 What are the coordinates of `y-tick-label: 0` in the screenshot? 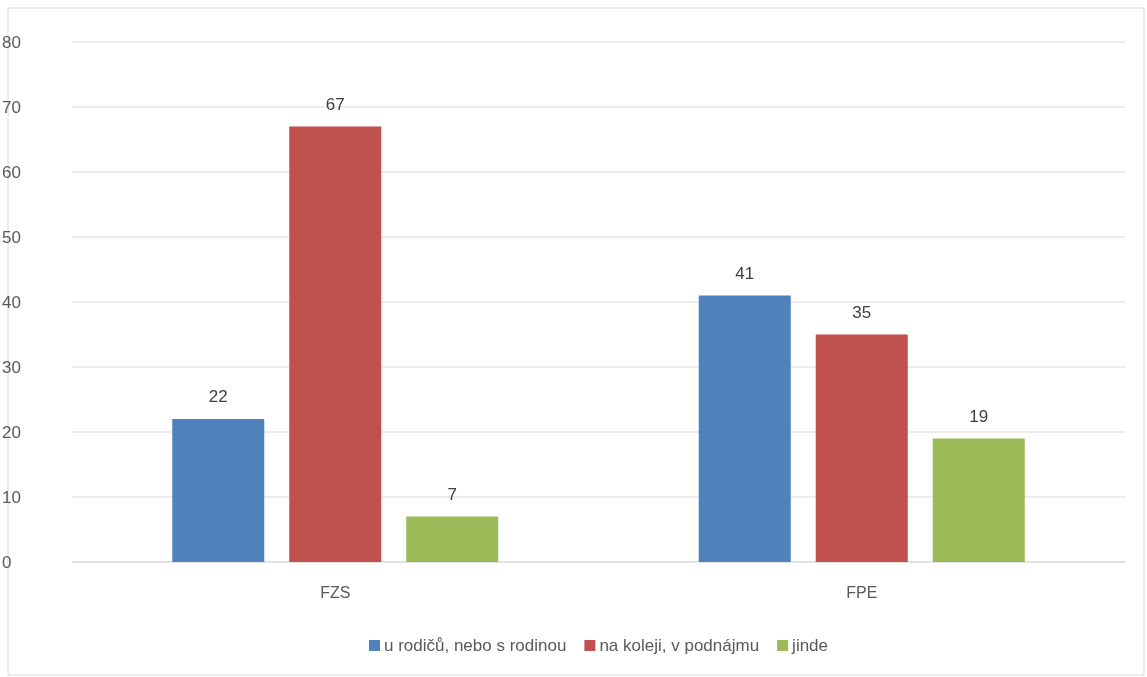 It's located at (7, 562).